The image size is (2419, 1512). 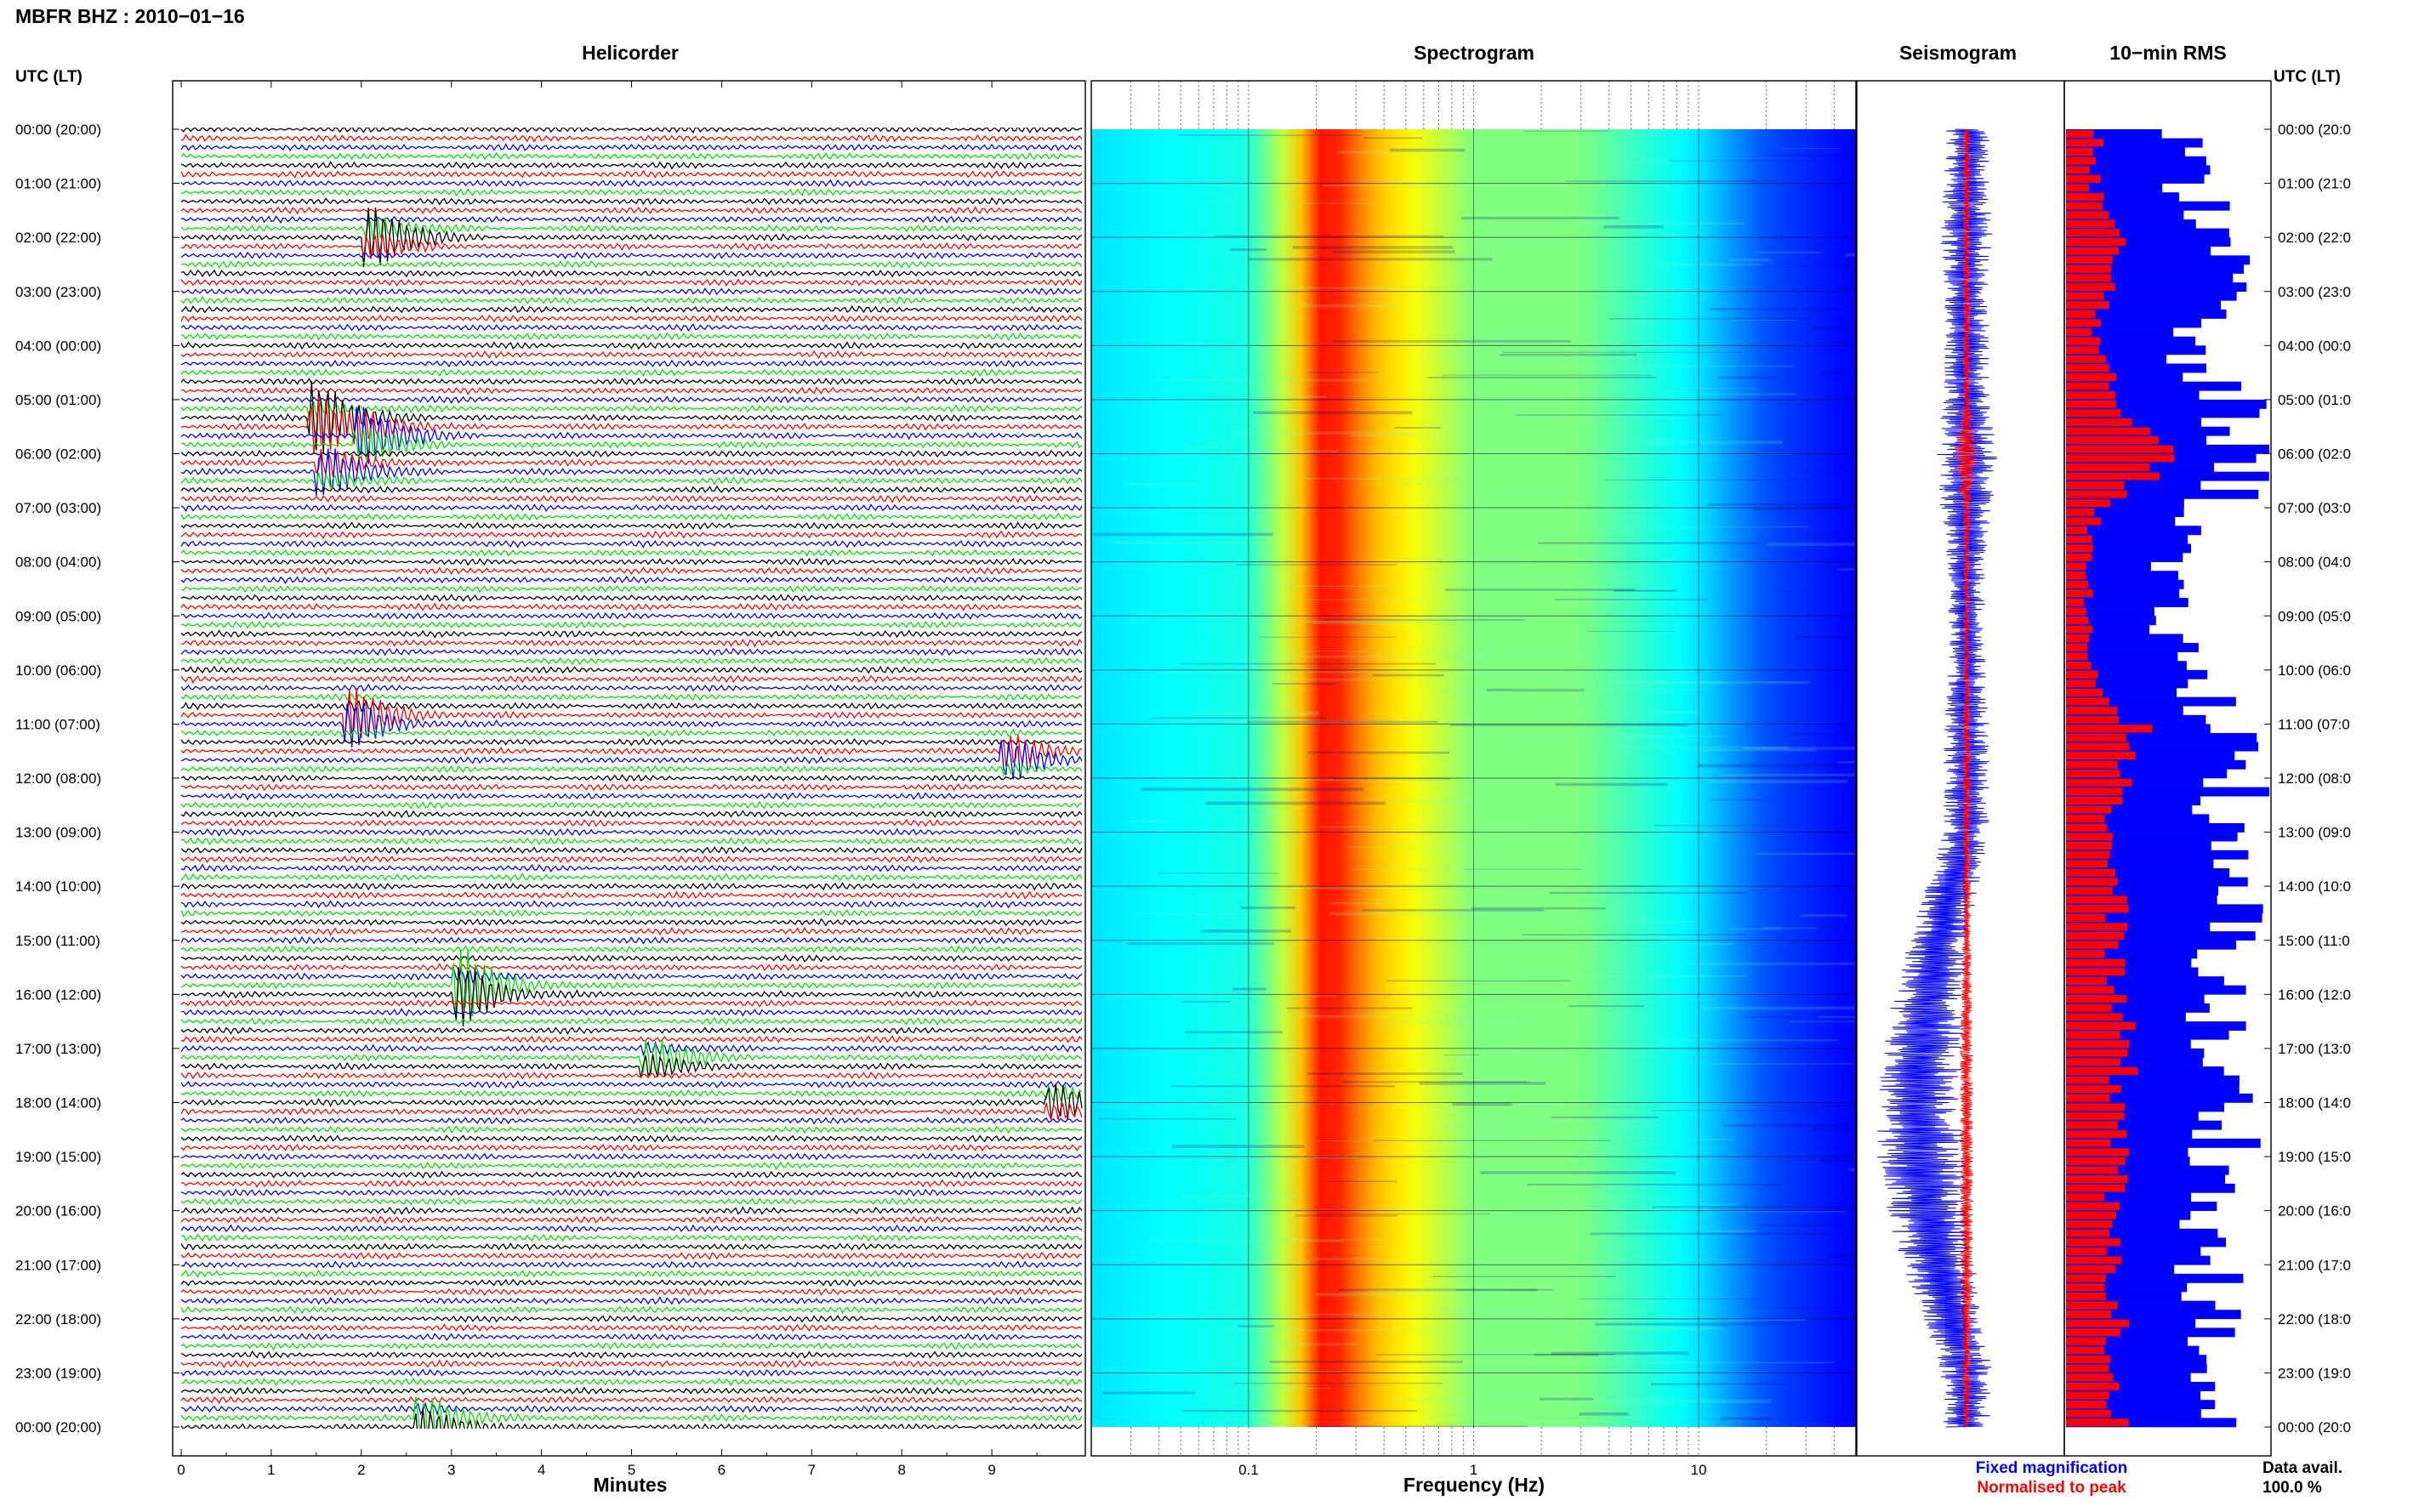 I want to click on panel-title-seismogram: Seismogram, so click(x=1958, y=53).